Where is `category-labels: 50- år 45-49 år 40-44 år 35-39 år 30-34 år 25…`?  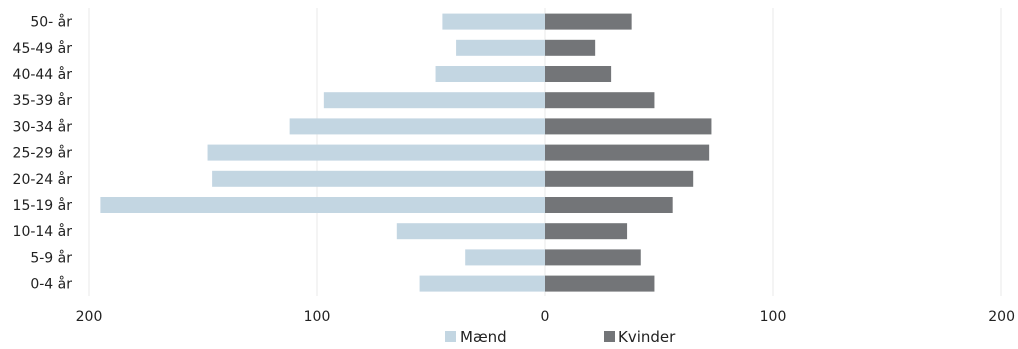 category-labels: 50- år 45-49 år 40-44 år 35-39 år 30-34 år 25… is located at coordinates (43, 153).